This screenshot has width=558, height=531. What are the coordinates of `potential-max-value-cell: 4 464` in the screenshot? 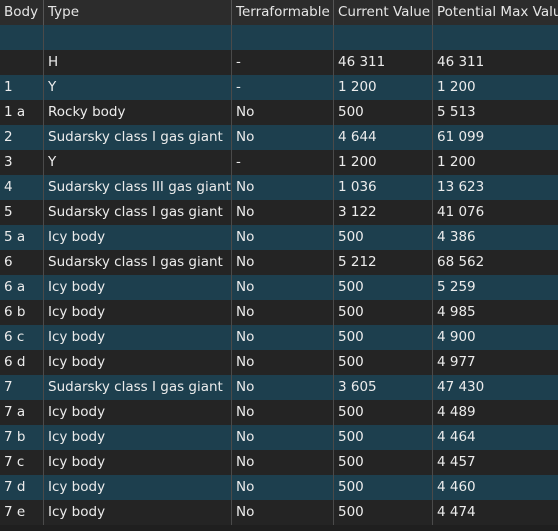 It's located at (456, 437).